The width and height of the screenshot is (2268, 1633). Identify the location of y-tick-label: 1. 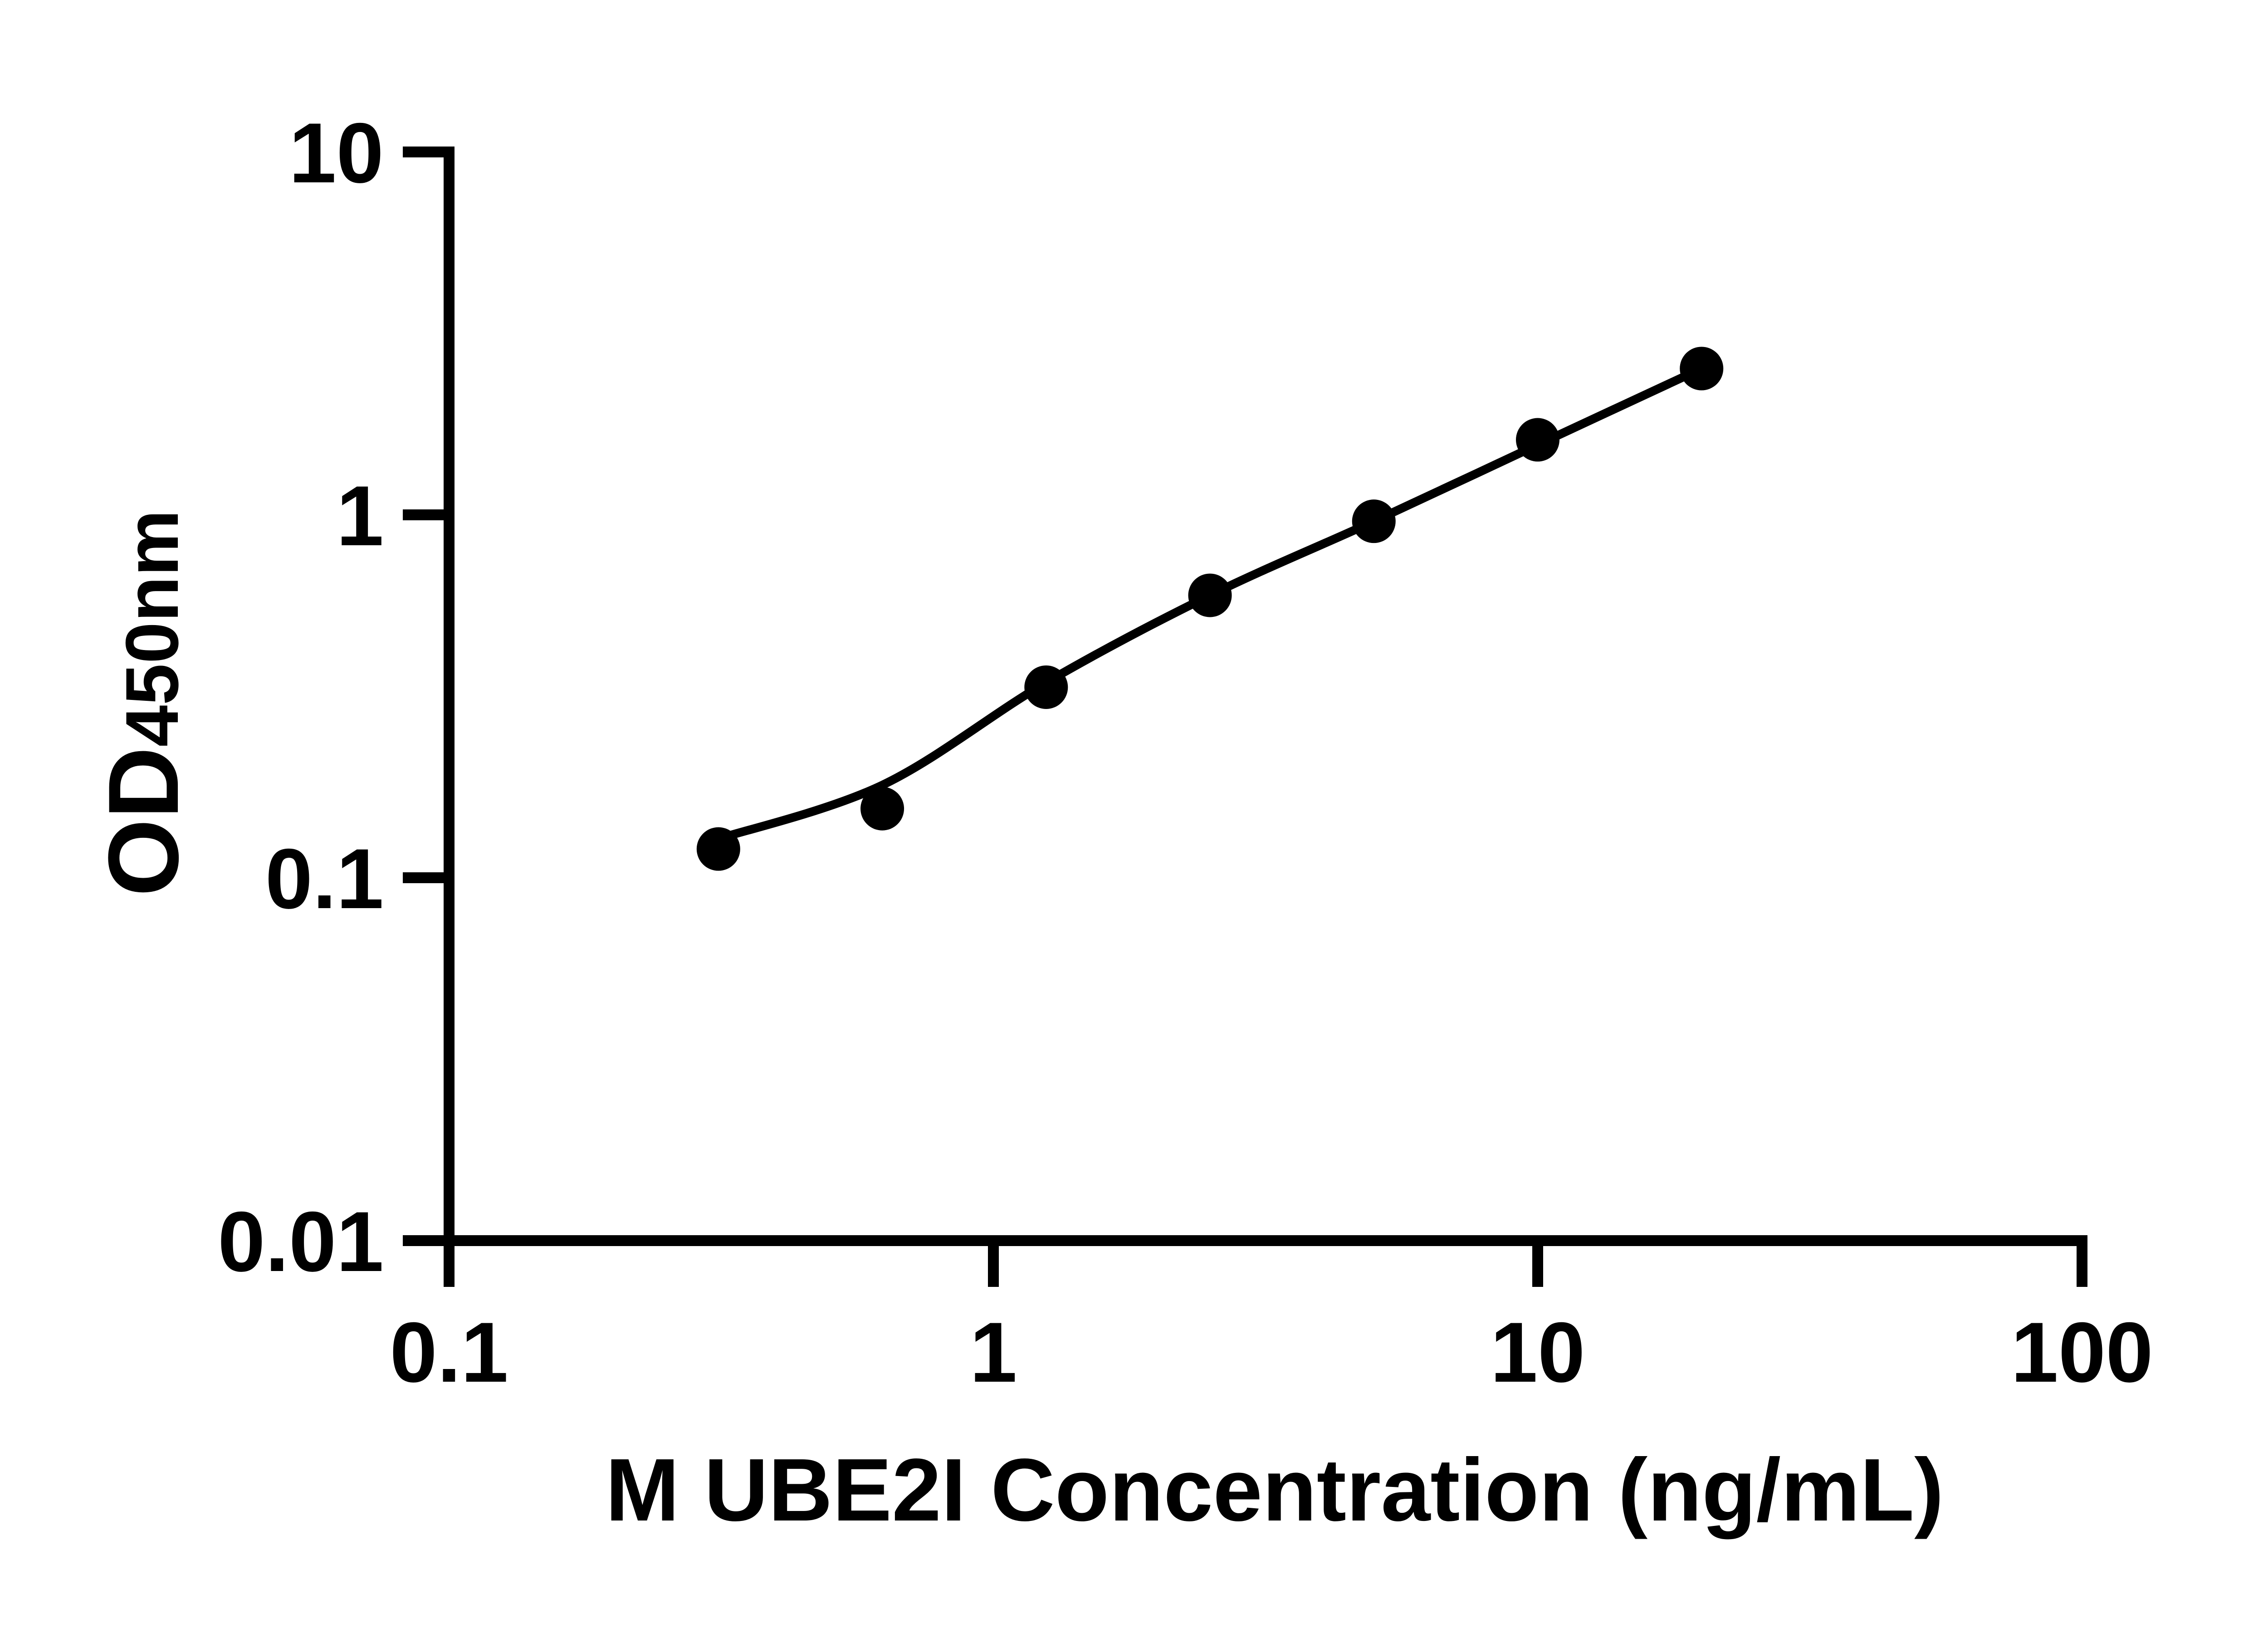
(360, 515).